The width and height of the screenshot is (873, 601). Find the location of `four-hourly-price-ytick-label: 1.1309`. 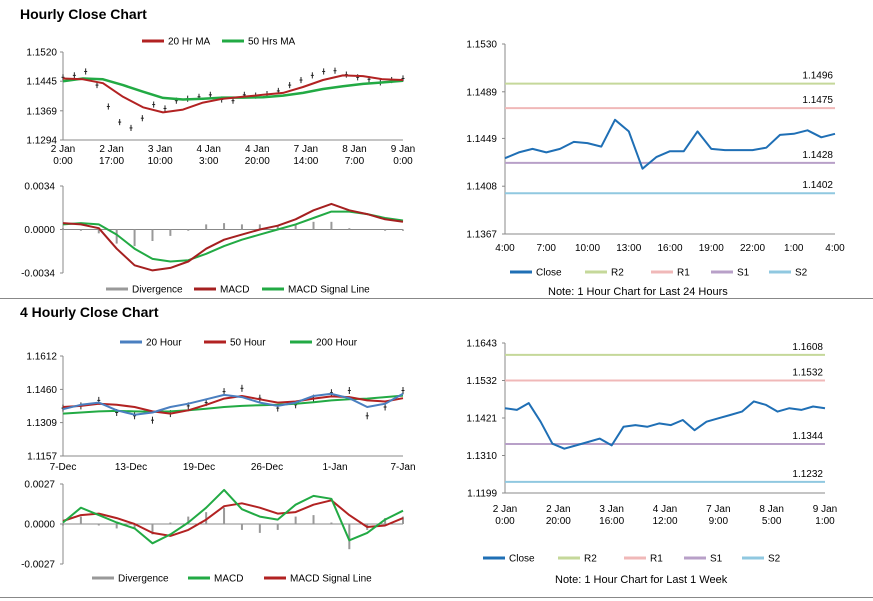

four-hourly-price-ytick-label: 1.1309 is located at coordinates (41, 423).